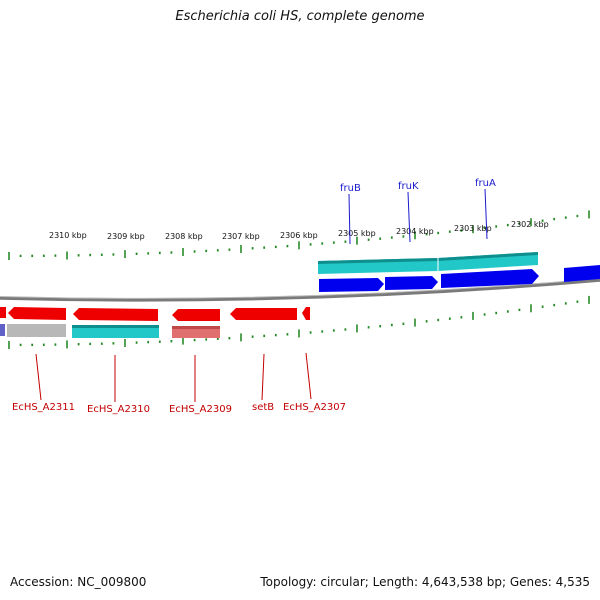 This screenshot has height=600, width=600. I want to click on EcHS_A2307-cds-arrow, so click(306, 313).